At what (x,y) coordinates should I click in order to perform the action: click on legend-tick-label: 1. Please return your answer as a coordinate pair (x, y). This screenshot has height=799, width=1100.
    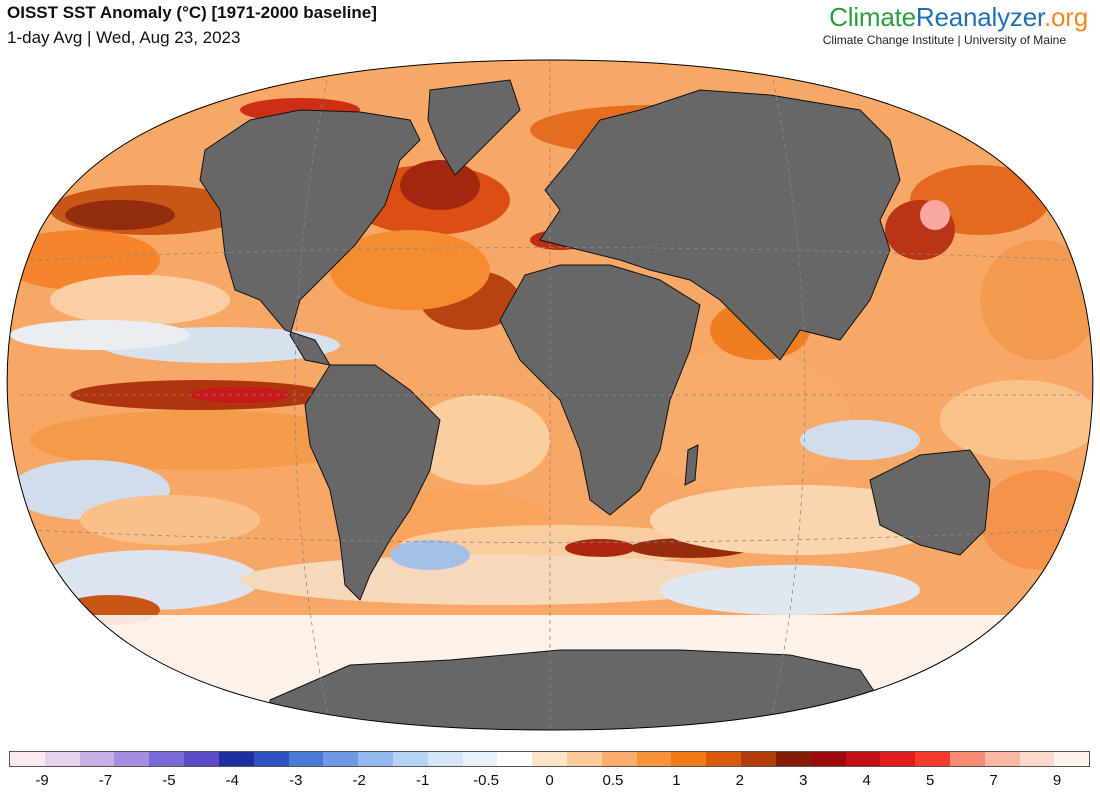
    Looking at the image, I should click on (676, 780).